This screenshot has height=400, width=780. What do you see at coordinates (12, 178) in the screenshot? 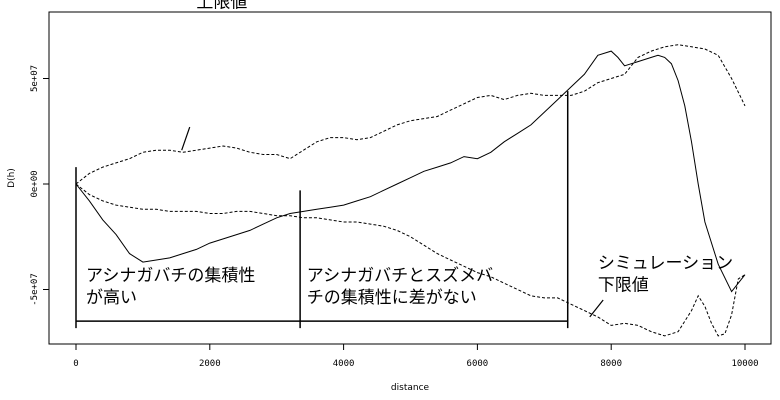
I see `y-axis-title: D(h)` at bounding box center [12, 178].